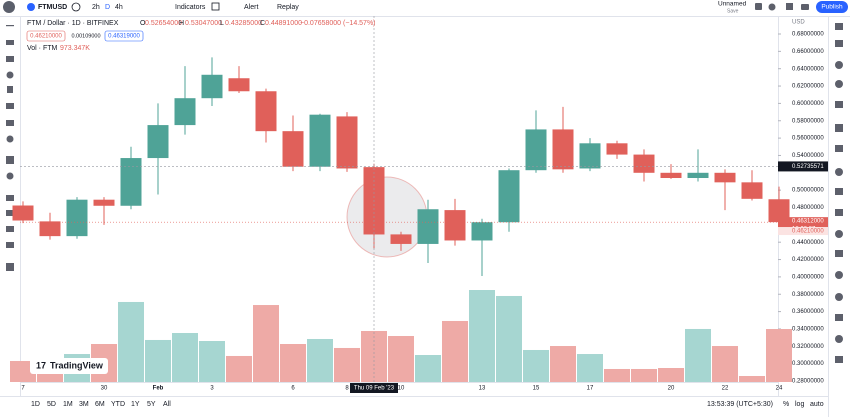 The height and width of the screenshot is (417, 850). I want to click on interval: 4h, so click(119, 7).